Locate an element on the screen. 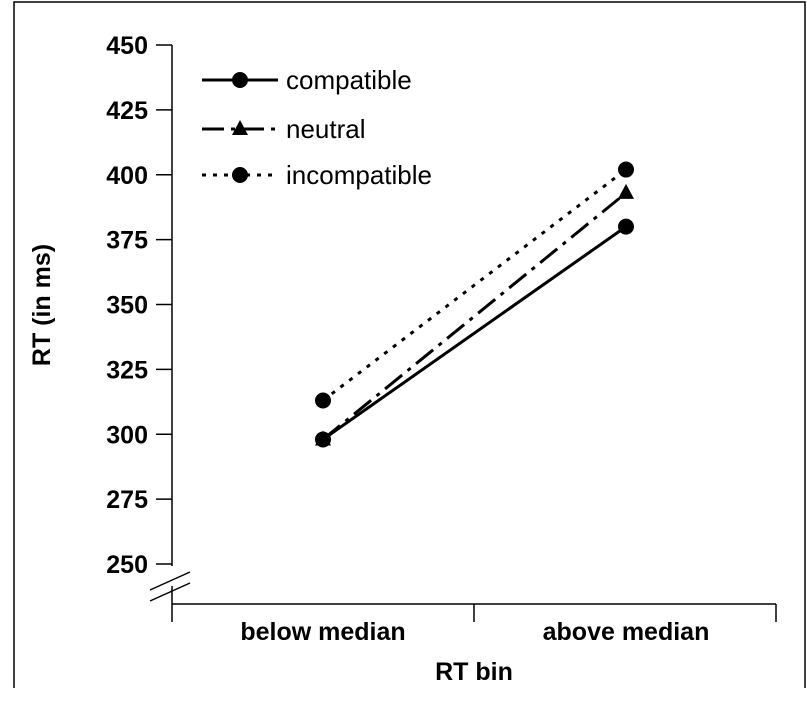  axis-break-mark-lower is located at coordinates (170, 592).